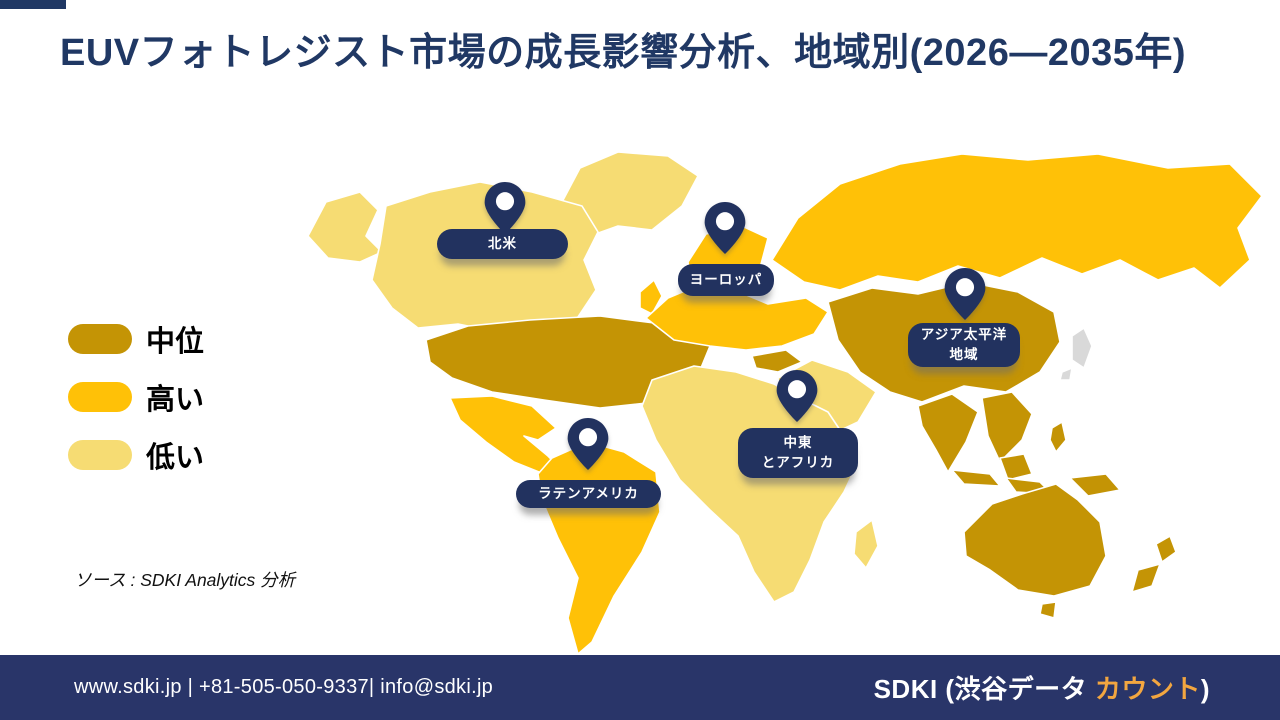 This screenshot has width=1280, height=720. What do you see at coordinates (777, 361) in the screenshot?
I see `map-turkey` at bounding box center [777, 361].